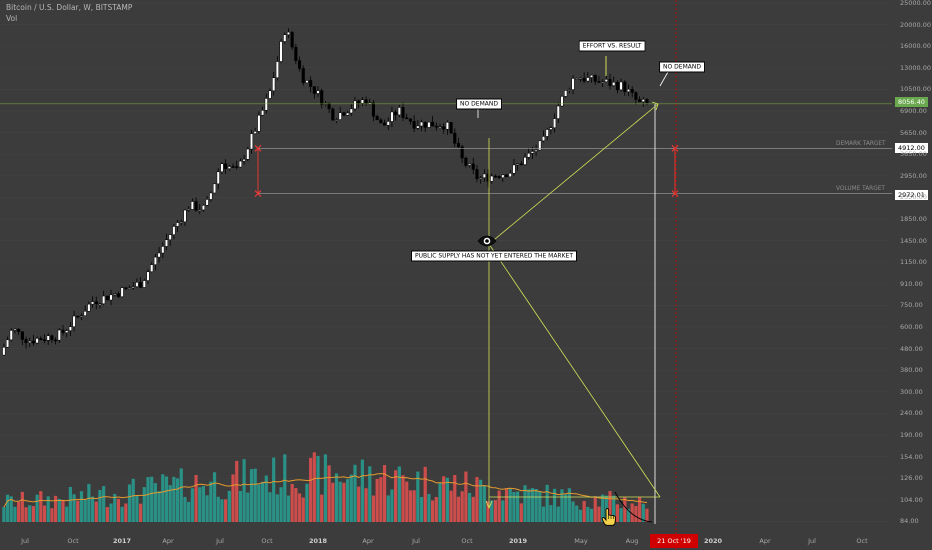 The width and height of the screenshot is (932, 550). What do you see at coordinates (861, 144) in the screenshot?
I see `demark-target-label: DEMARK TARGET` at bounding box center [861, 144].